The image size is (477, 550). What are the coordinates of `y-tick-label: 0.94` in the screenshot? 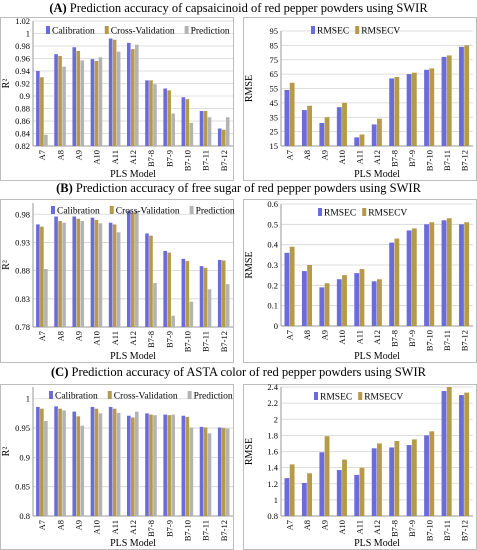 It's located at (23, 71).